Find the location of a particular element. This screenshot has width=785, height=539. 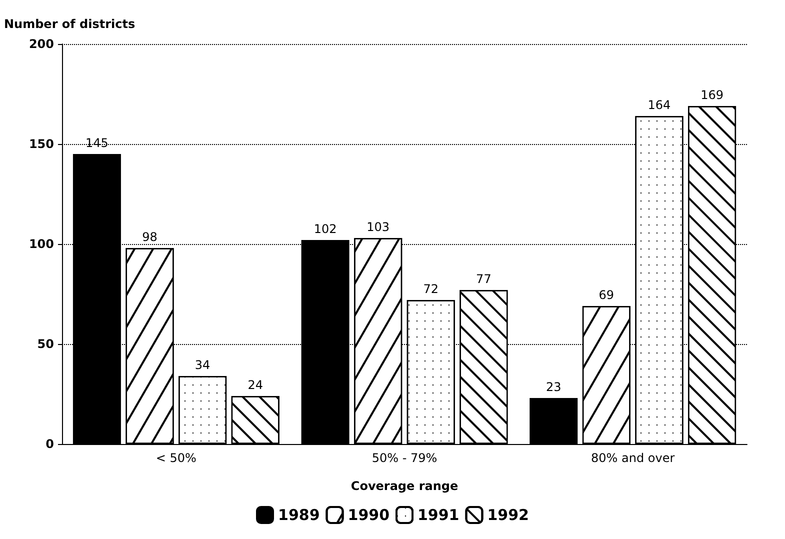

data-label: 164 is located at coordinates (659, 105).